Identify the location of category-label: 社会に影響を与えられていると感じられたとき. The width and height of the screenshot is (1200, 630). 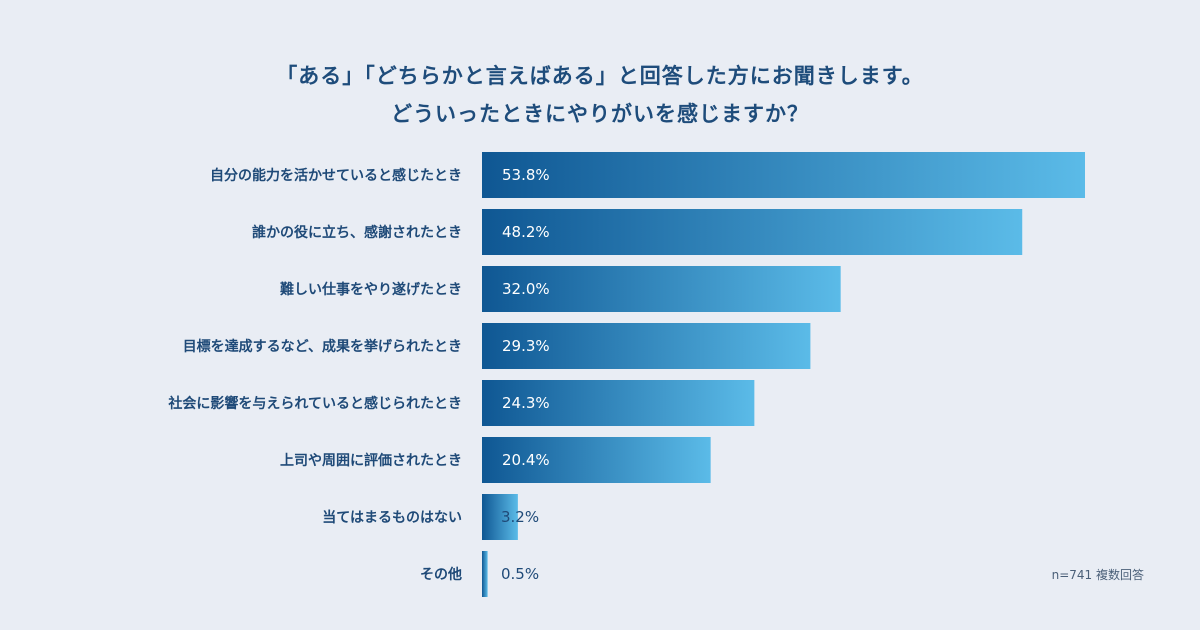
(314, 403).